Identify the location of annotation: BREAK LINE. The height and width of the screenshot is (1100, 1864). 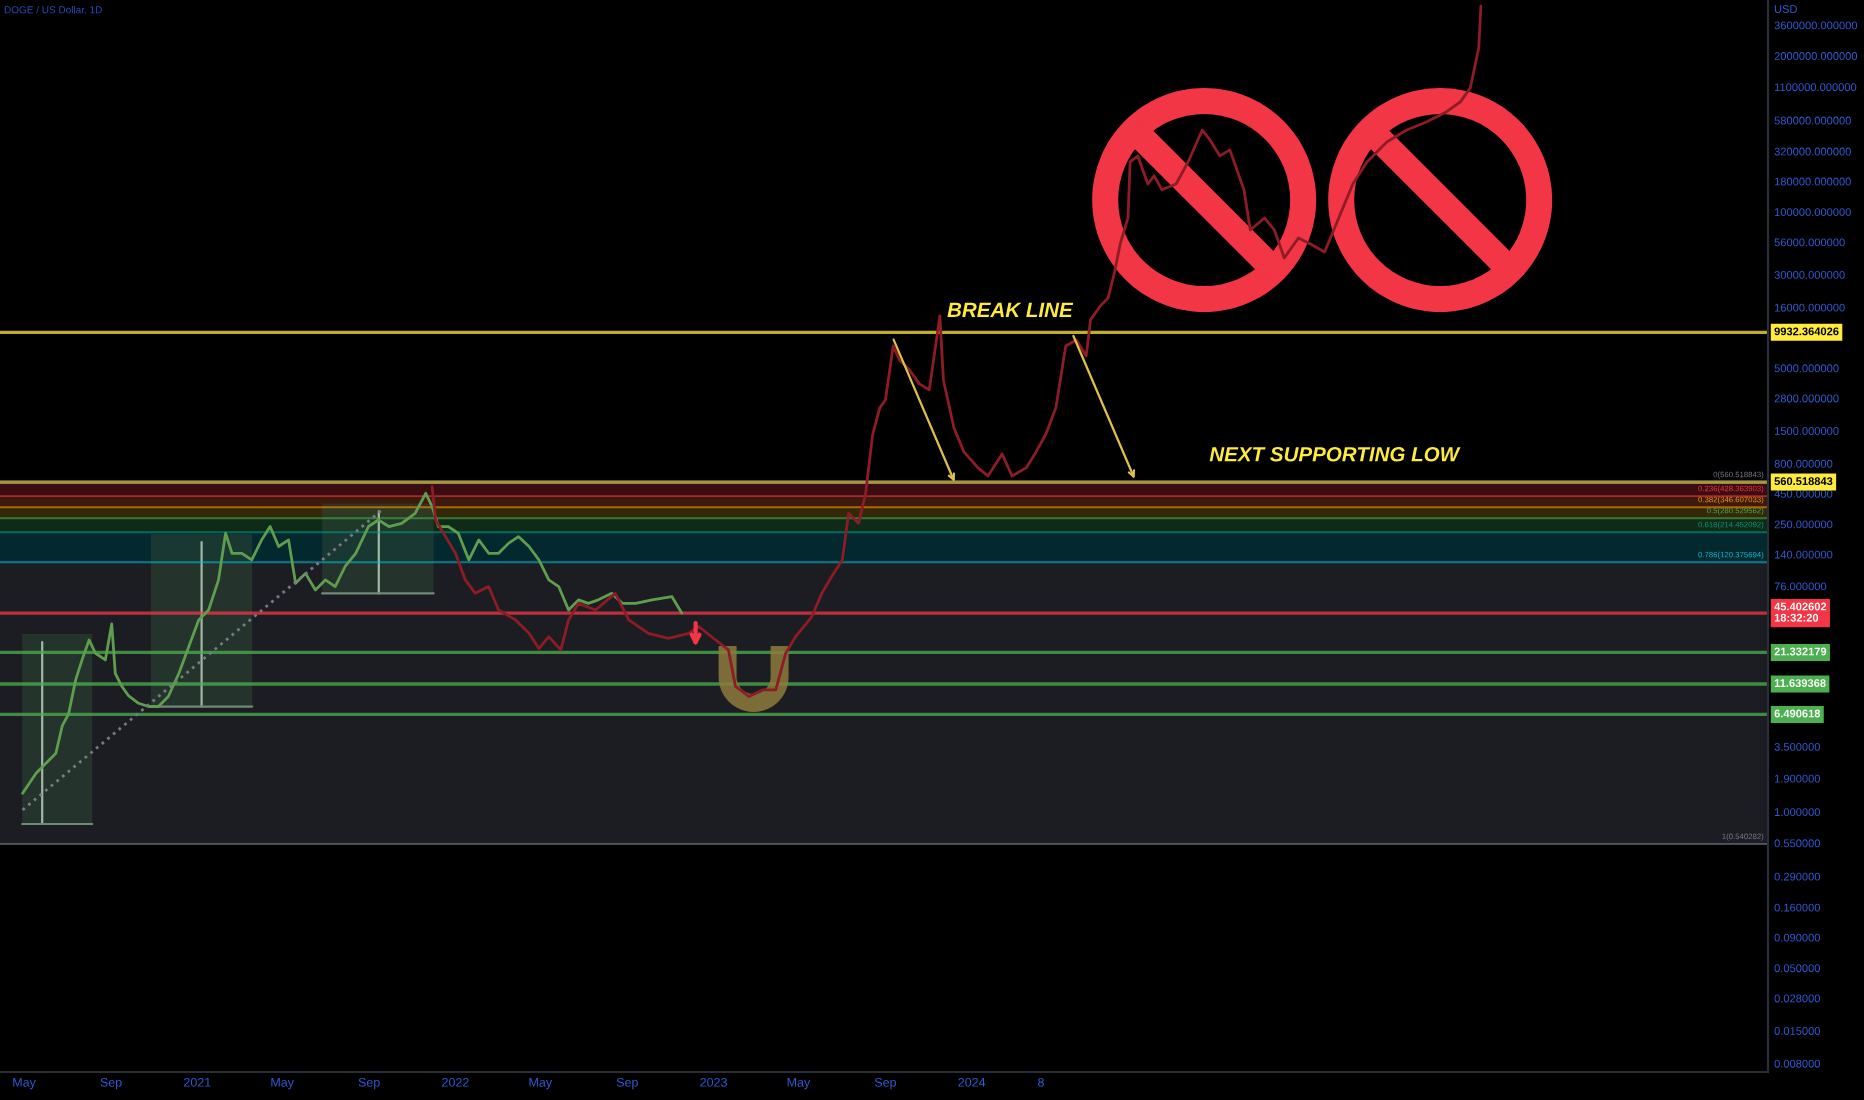
(1010, 309).